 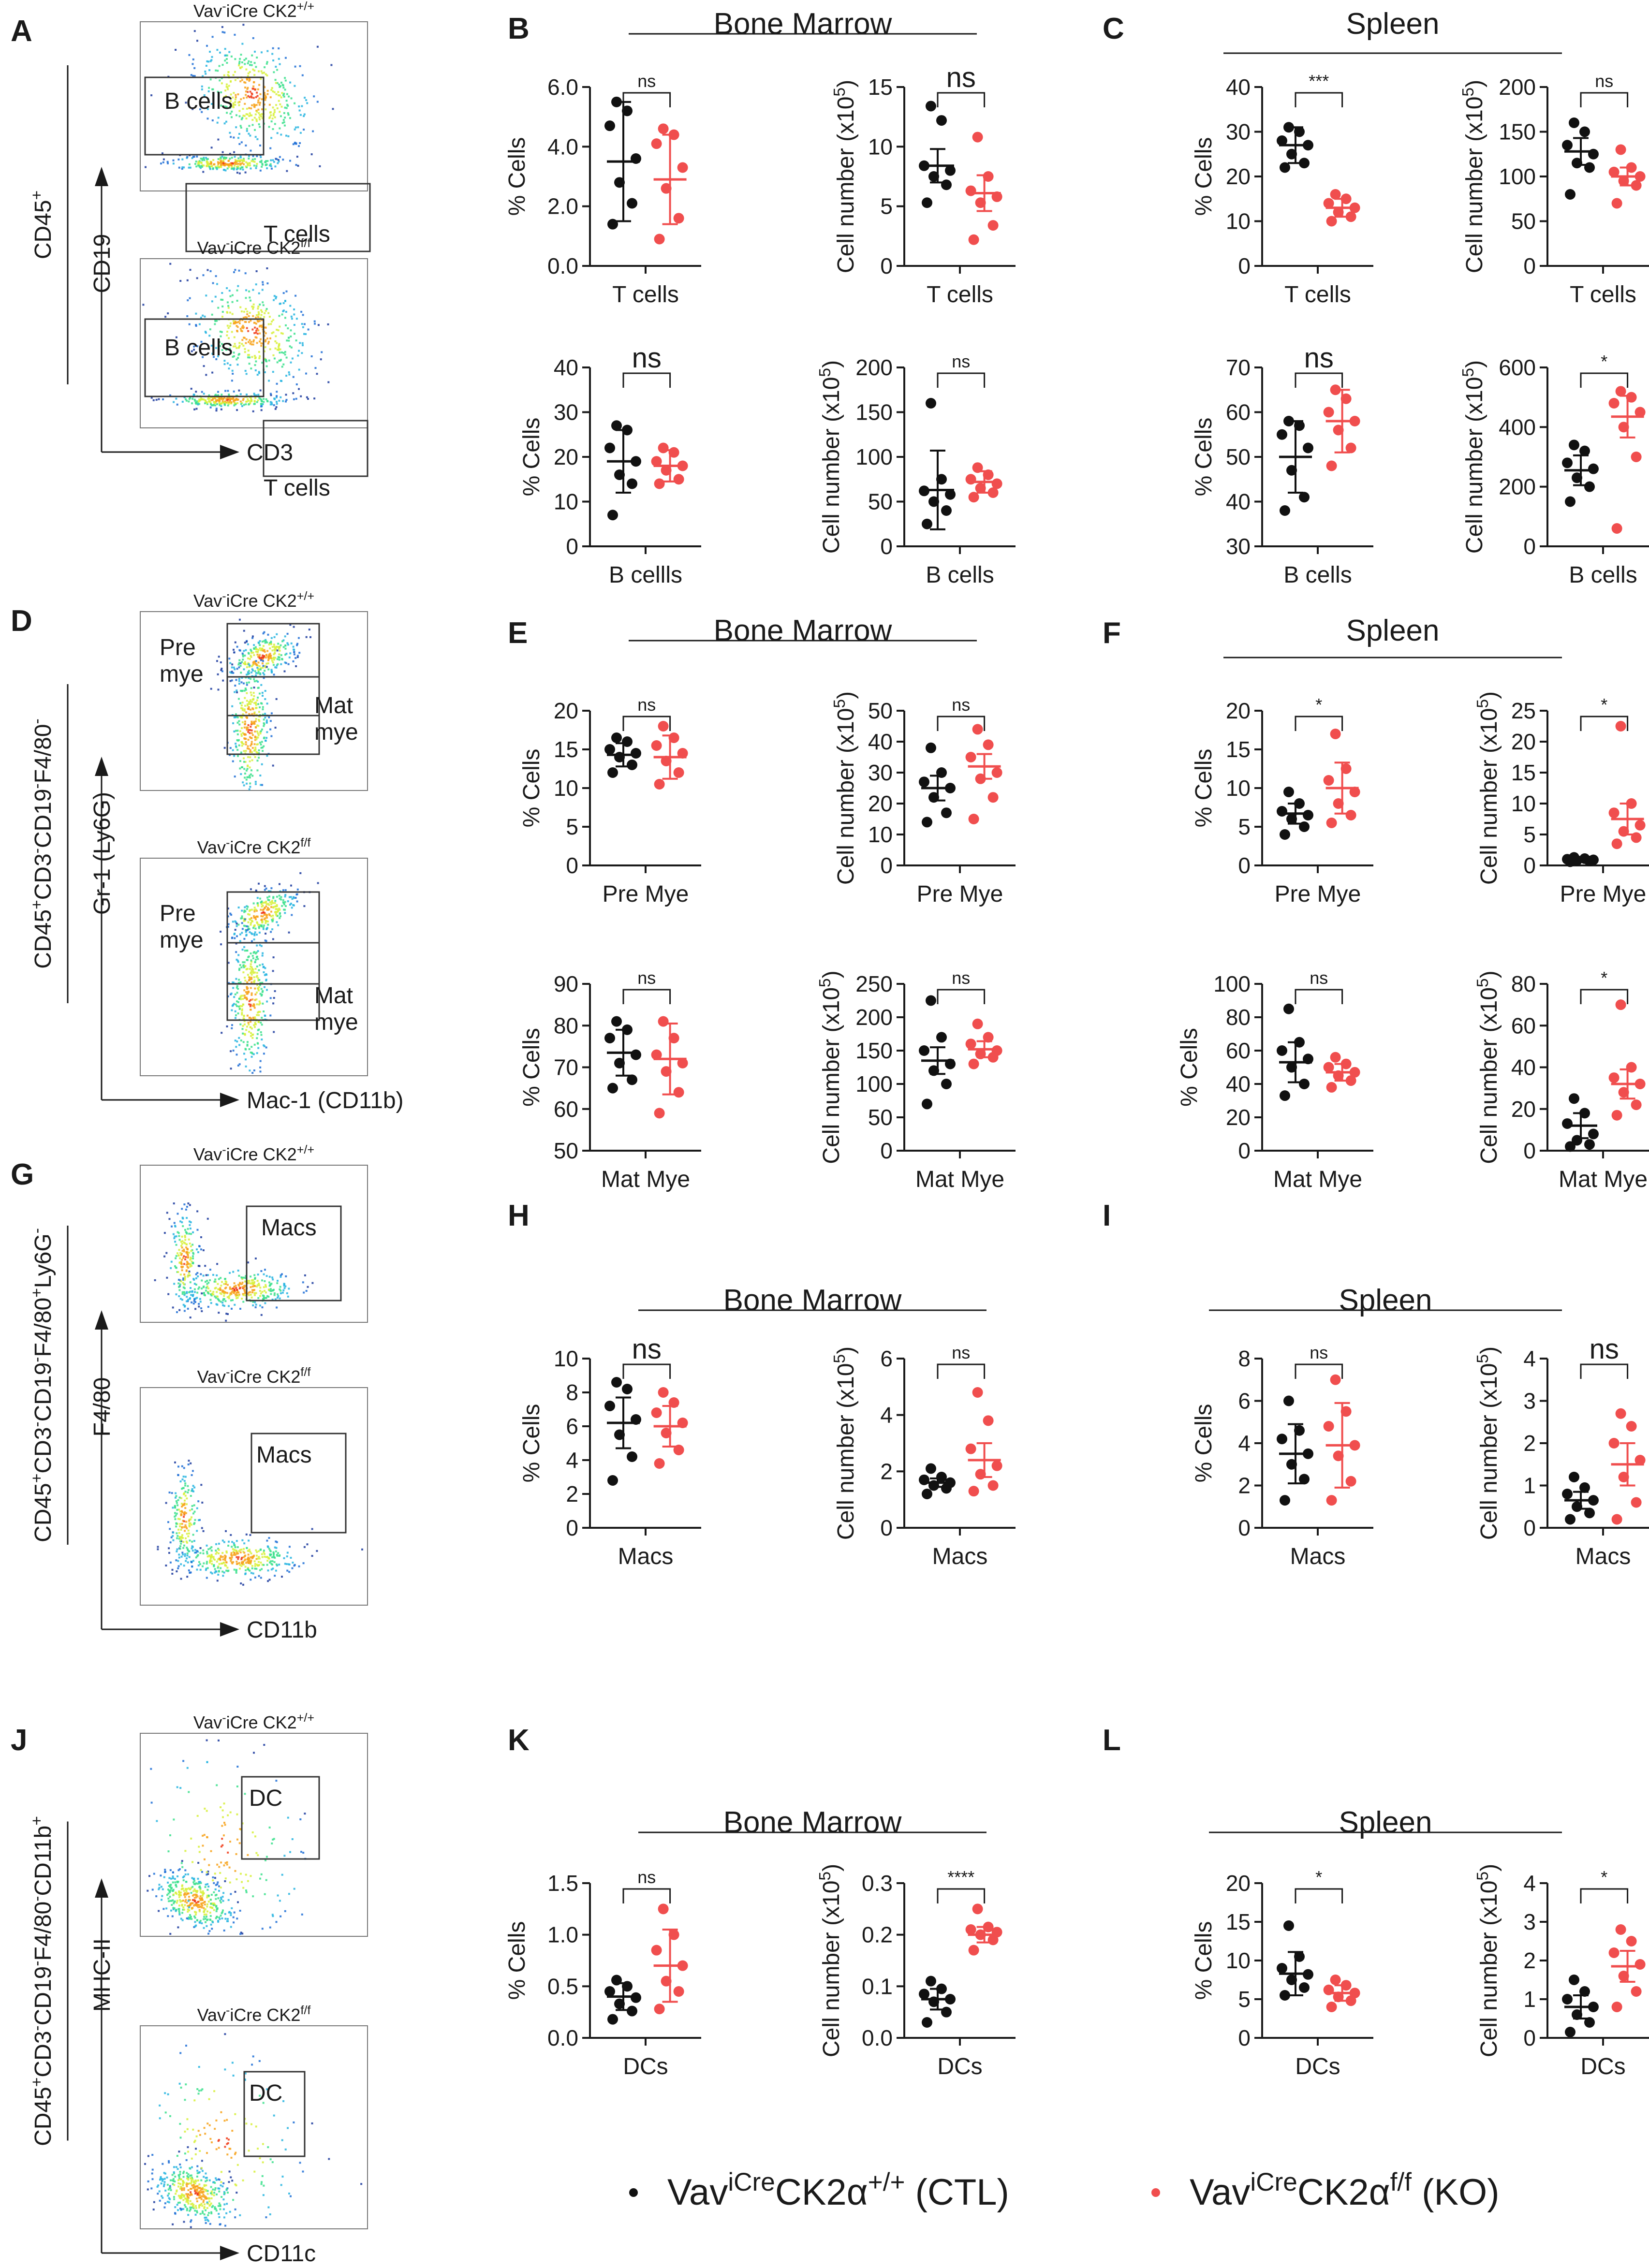 I want to click on plot-frame, so click(x=254, y=1835).